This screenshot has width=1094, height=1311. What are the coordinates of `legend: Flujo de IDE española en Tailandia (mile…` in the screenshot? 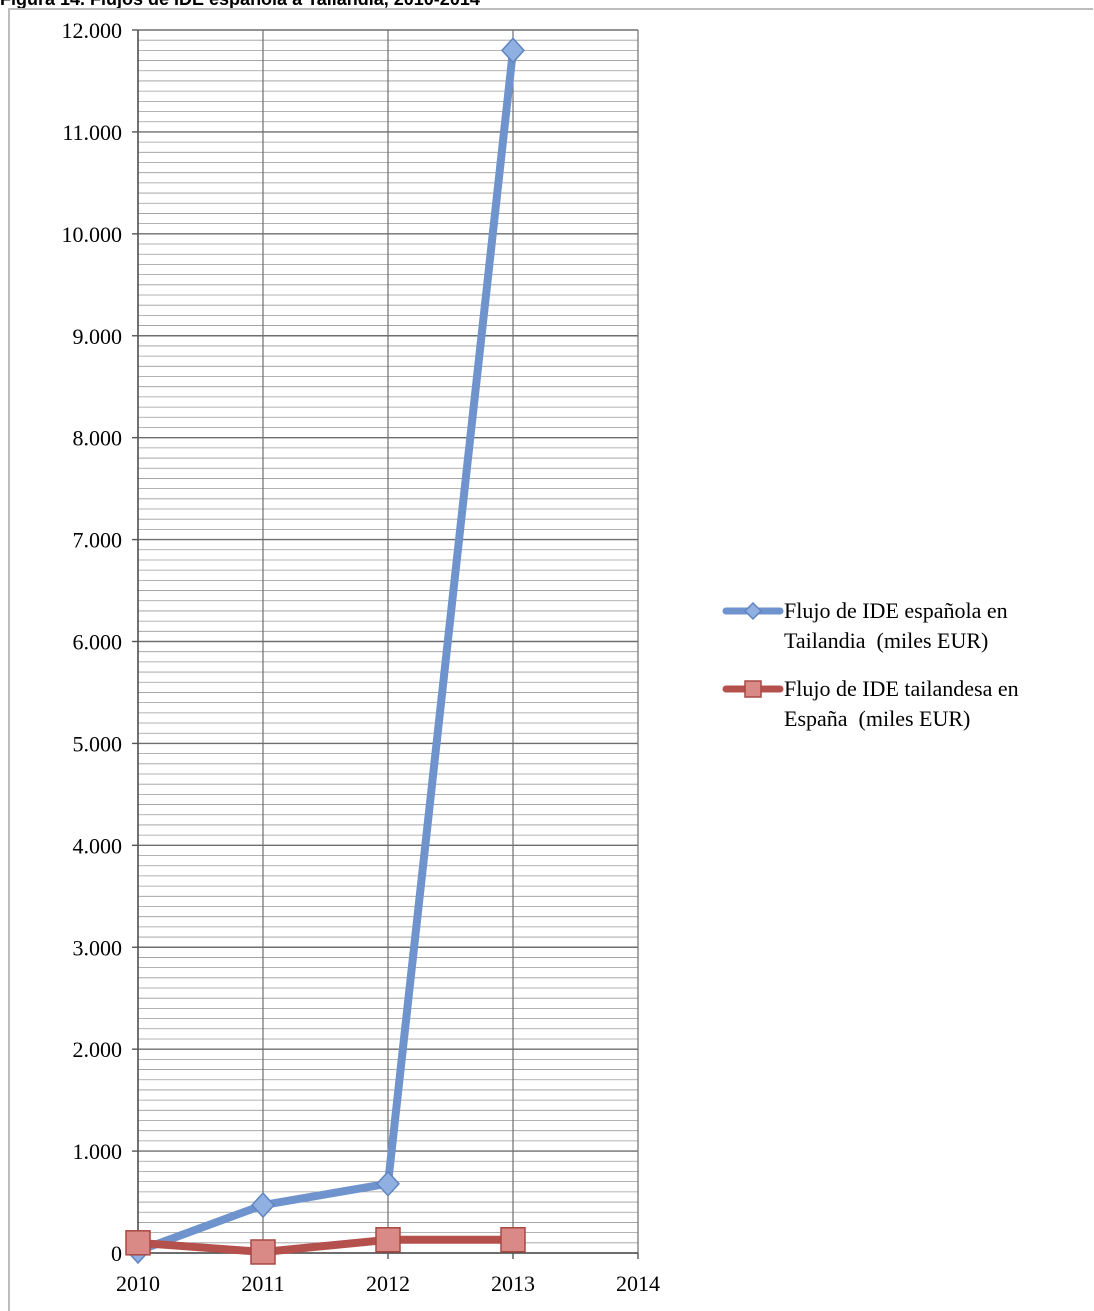 It's located at (902, 674).